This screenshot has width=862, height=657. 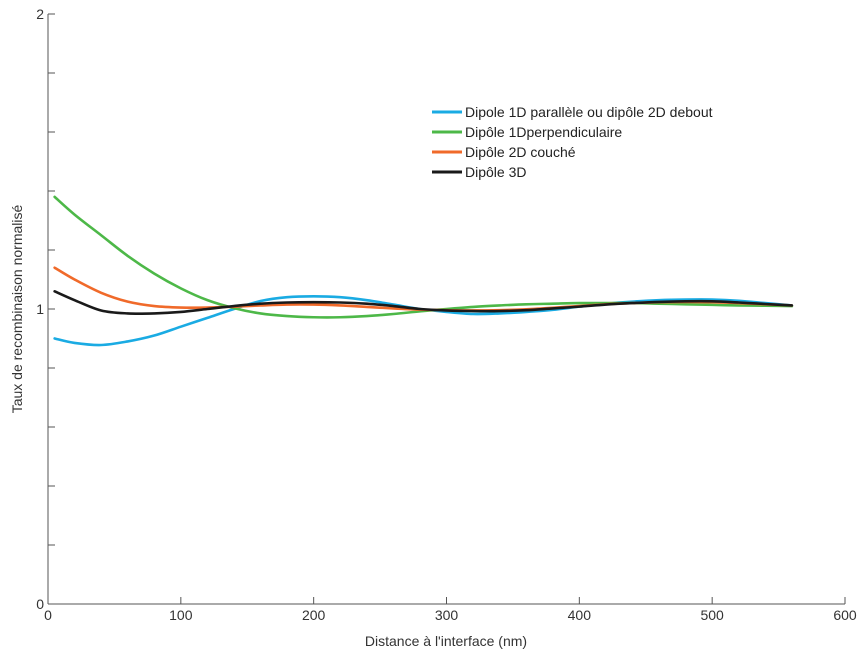 What do you see at coordinates (447, 615) in the screenshot?
I see `x-tick-label: 300` at bounding box center [447, 615].